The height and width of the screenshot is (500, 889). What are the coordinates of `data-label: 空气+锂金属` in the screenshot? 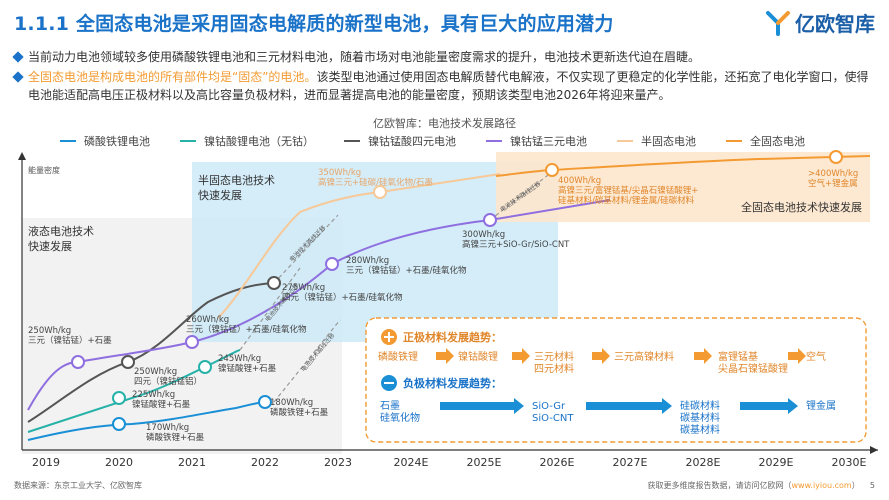 It's located at (833, 183).